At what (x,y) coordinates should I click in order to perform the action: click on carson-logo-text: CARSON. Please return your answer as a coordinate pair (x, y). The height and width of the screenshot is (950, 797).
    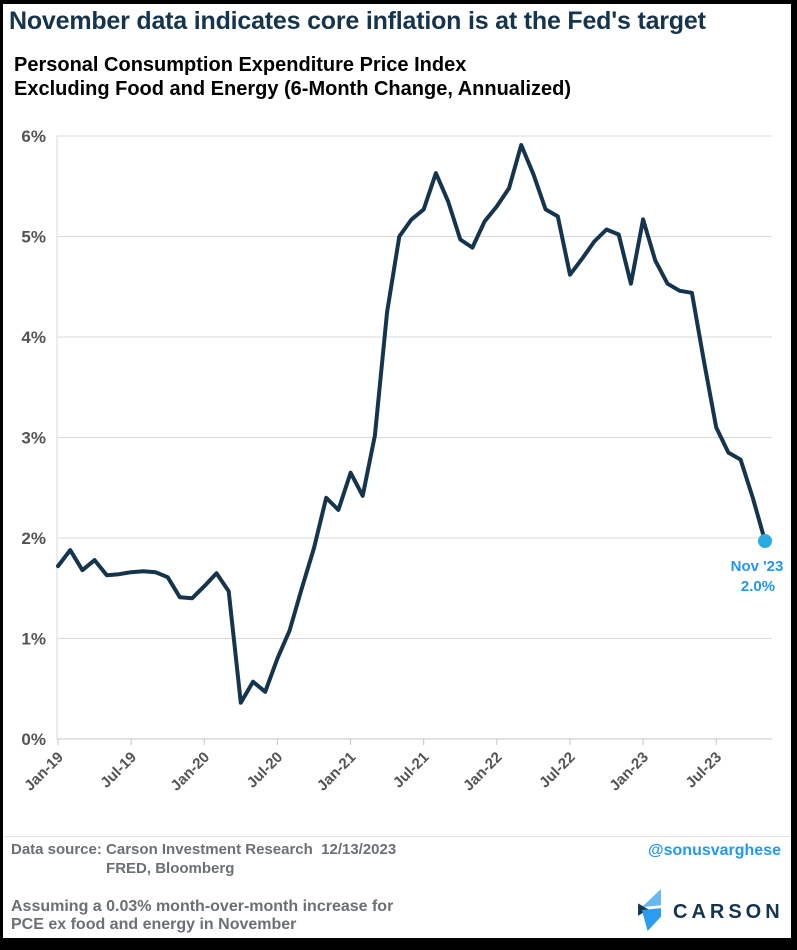
    Looking at the image, I should click on (728, 912).